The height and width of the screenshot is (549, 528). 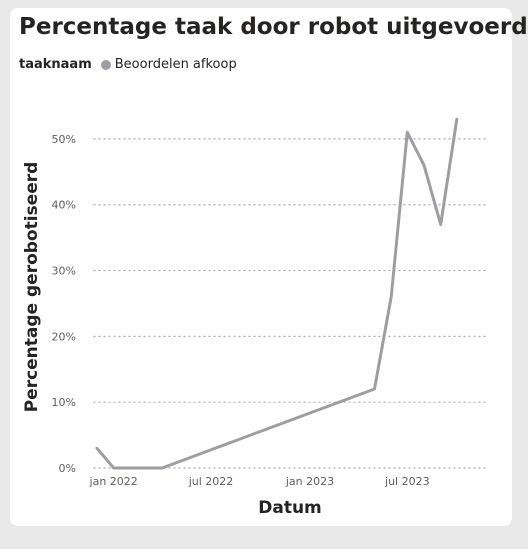 What do you see at coordinates (273, 27) in the screenshot?
I see `chart-title: Percentage taak door robot uitgevoerd` at bounding box center [273, 27].